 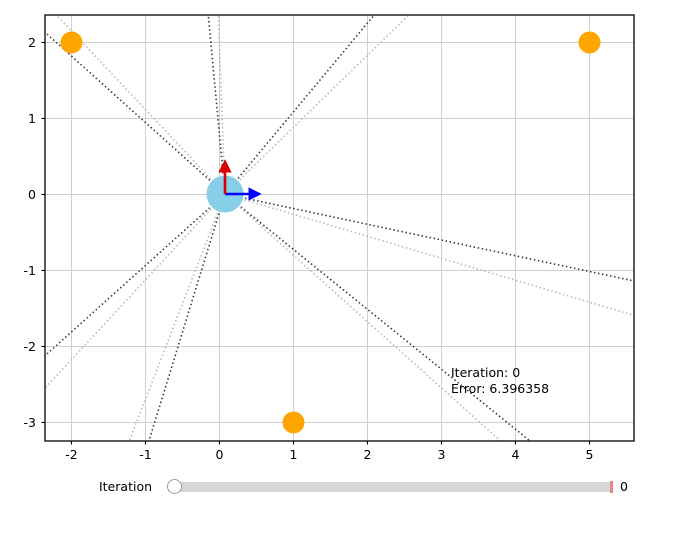 What do you see at coordinates (485, 372) in the screenshot?
I see `iteration-readout: Iteration: 0` at bounding box center [485, 372].